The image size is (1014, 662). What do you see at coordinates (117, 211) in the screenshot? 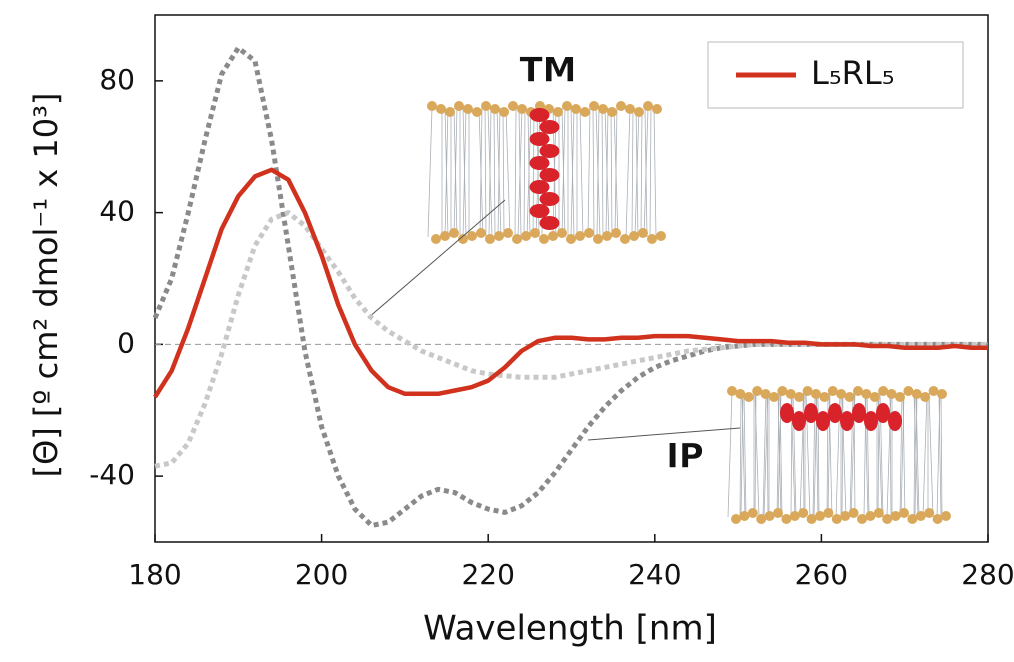
I see `y-tick-label: 40` at bounding box center [117, 211].